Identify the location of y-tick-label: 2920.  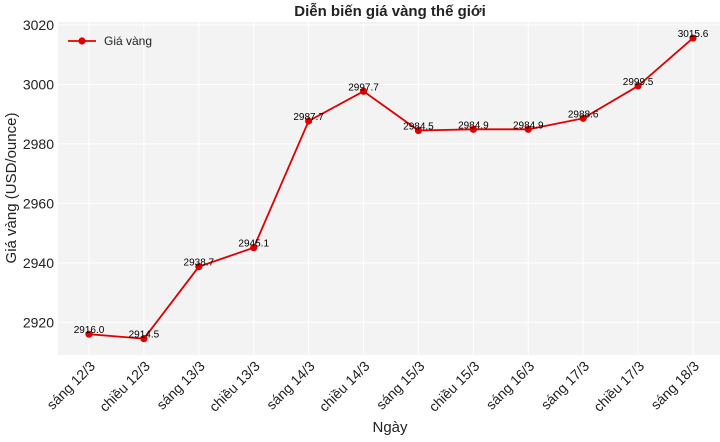
(38, 322).